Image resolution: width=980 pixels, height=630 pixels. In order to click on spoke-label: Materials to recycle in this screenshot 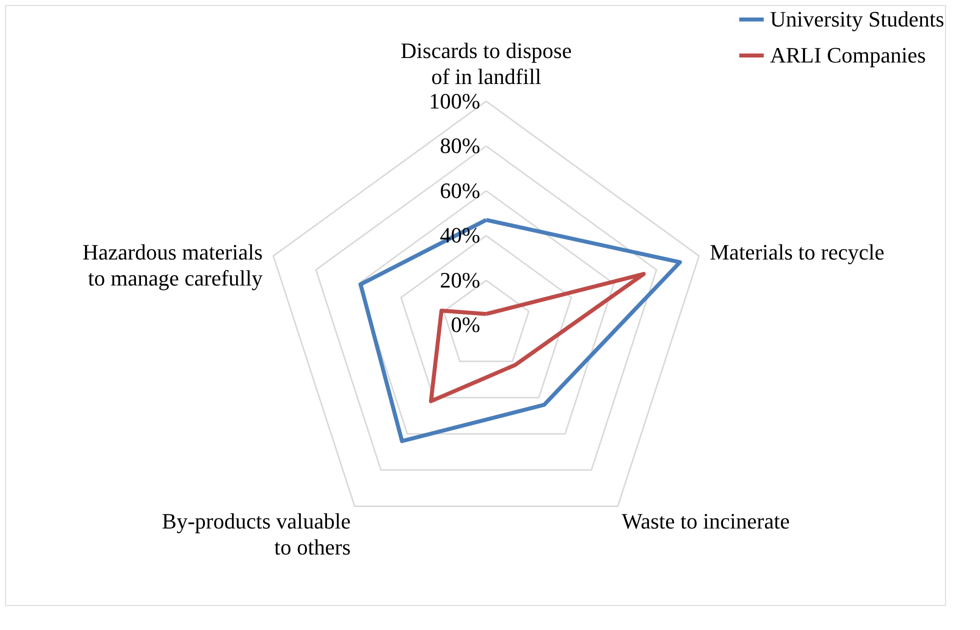, I will do `click(797, 252)`.